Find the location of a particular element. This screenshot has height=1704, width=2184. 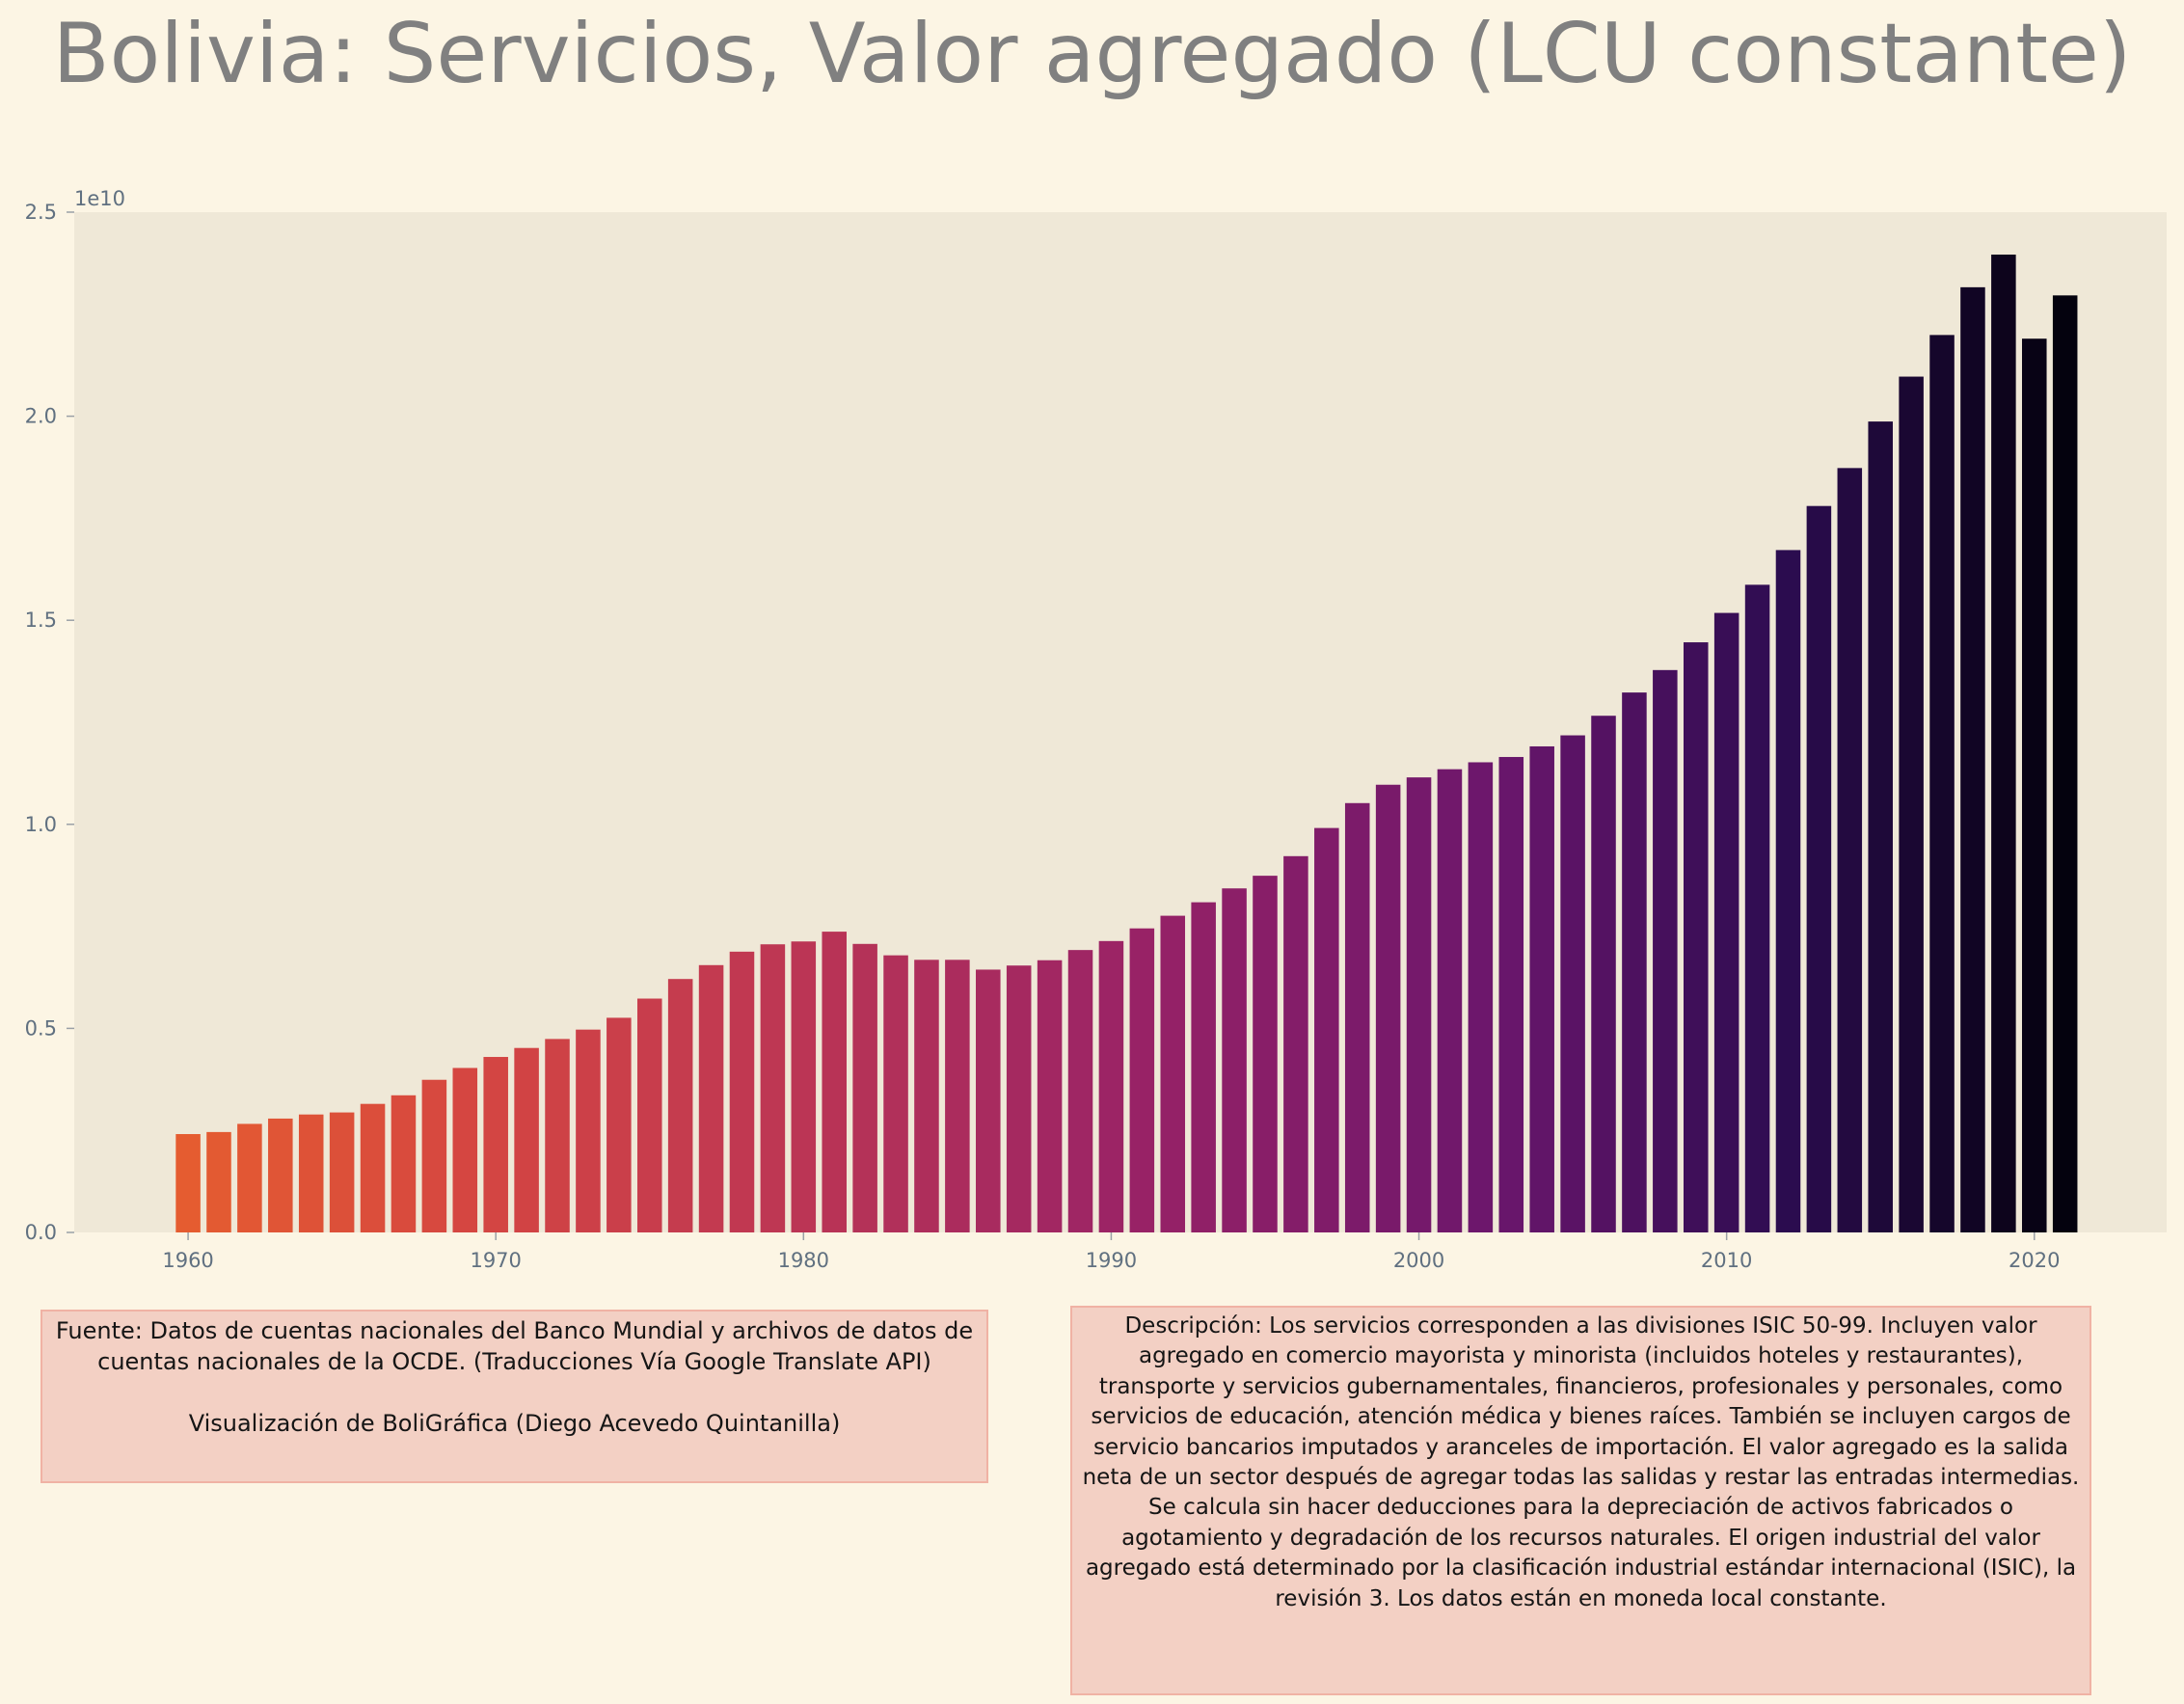

bar-1967 is located at coordinates (404, 1163).